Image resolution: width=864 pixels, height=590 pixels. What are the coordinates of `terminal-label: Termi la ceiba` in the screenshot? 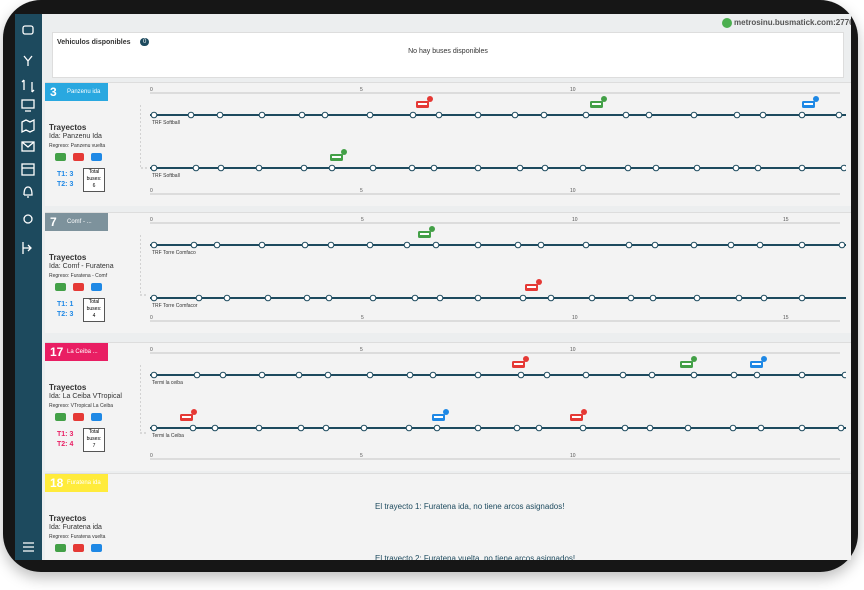 It's located at (167, 383).